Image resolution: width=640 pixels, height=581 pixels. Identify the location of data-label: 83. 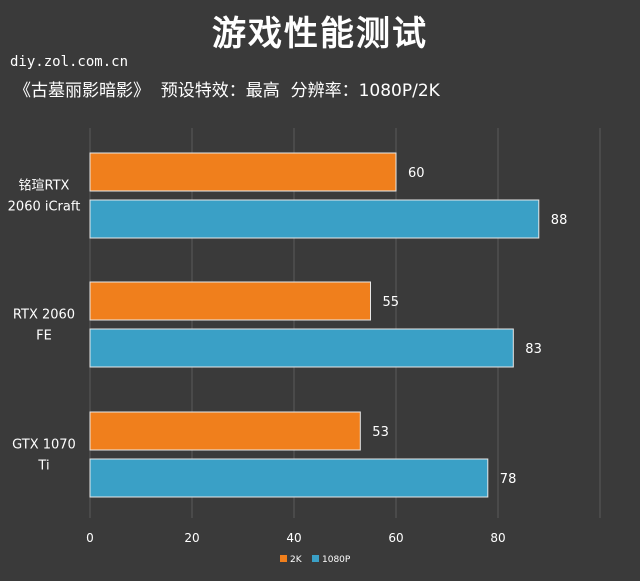
(533, 349).